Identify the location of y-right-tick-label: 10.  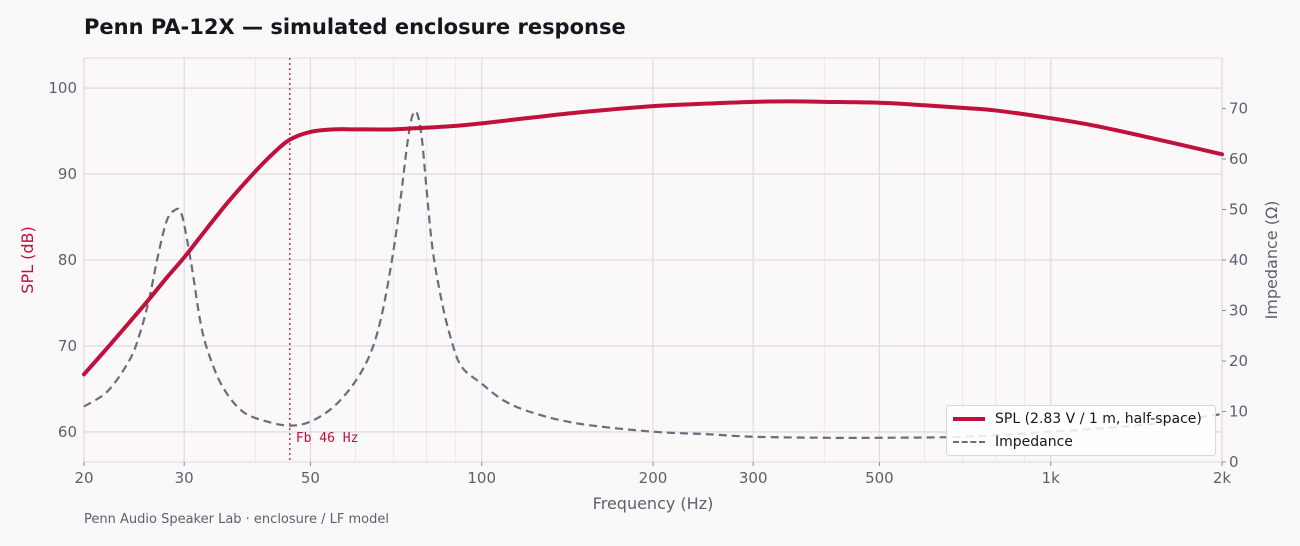
(1238, 412).